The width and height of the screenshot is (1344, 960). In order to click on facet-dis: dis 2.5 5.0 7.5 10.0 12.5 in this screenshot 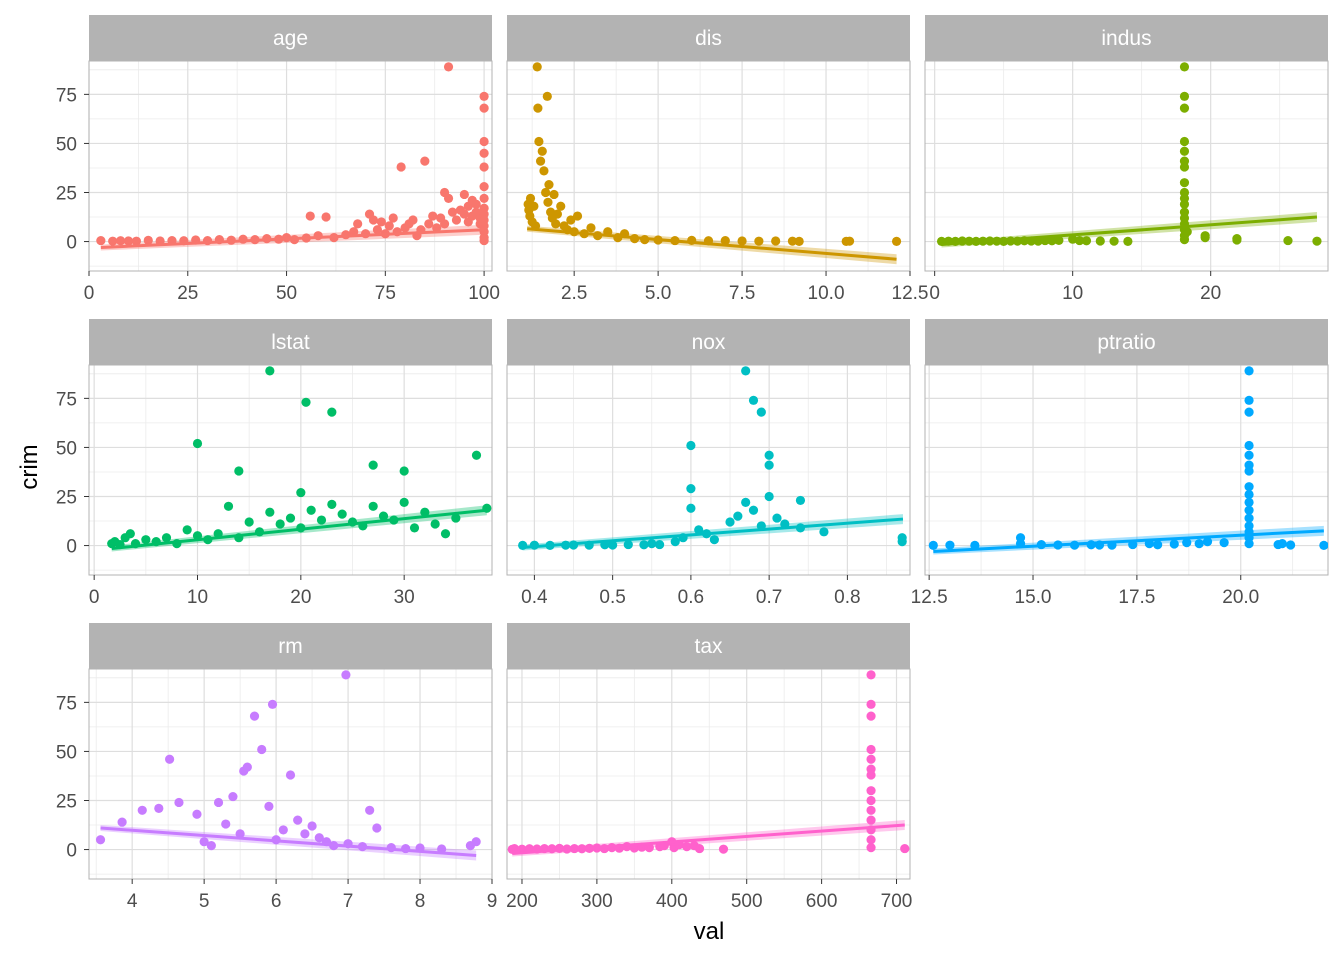, I will do `click(717, 159)`.